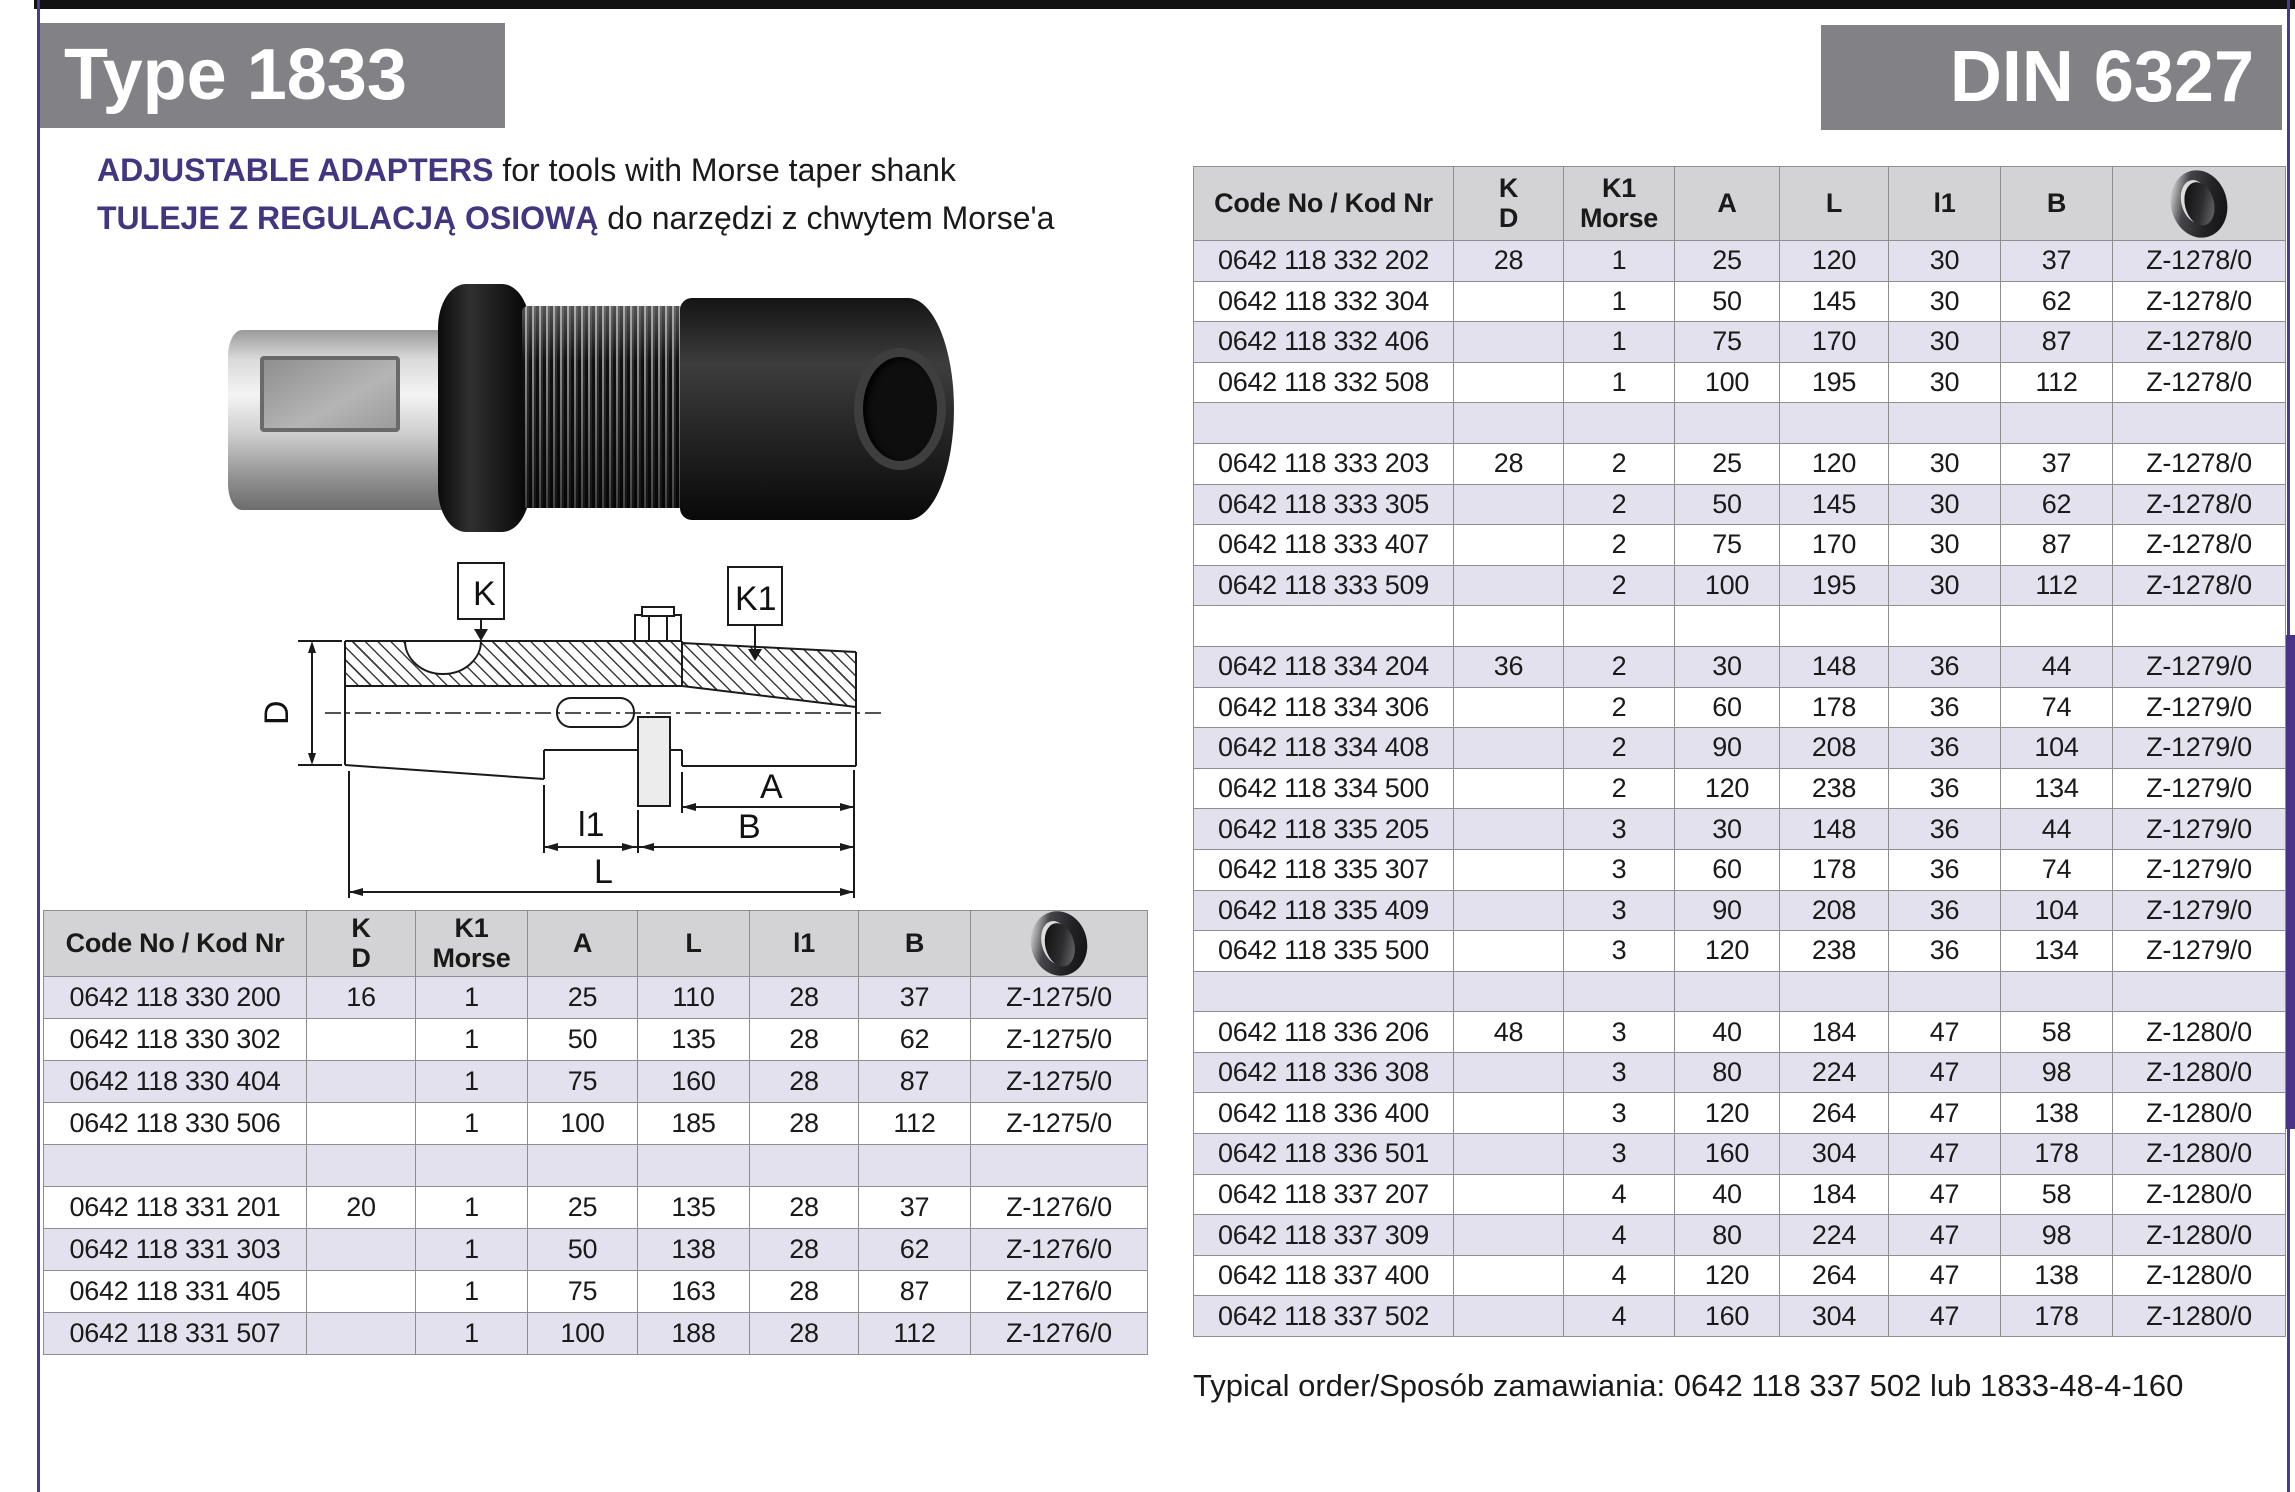  What do you see at coordinates (900, 409) in the screenshot?
I see `photo-bore-hole` at bounding box center [900, 409].